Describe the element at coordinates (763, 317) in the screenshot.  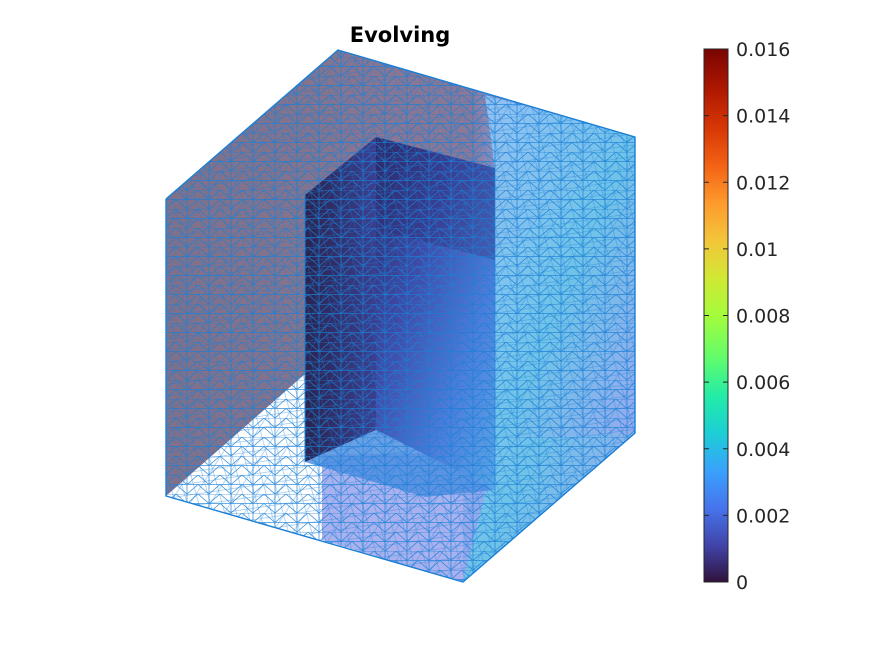
I see `colorbar-tick-label: 0.008` at that location.